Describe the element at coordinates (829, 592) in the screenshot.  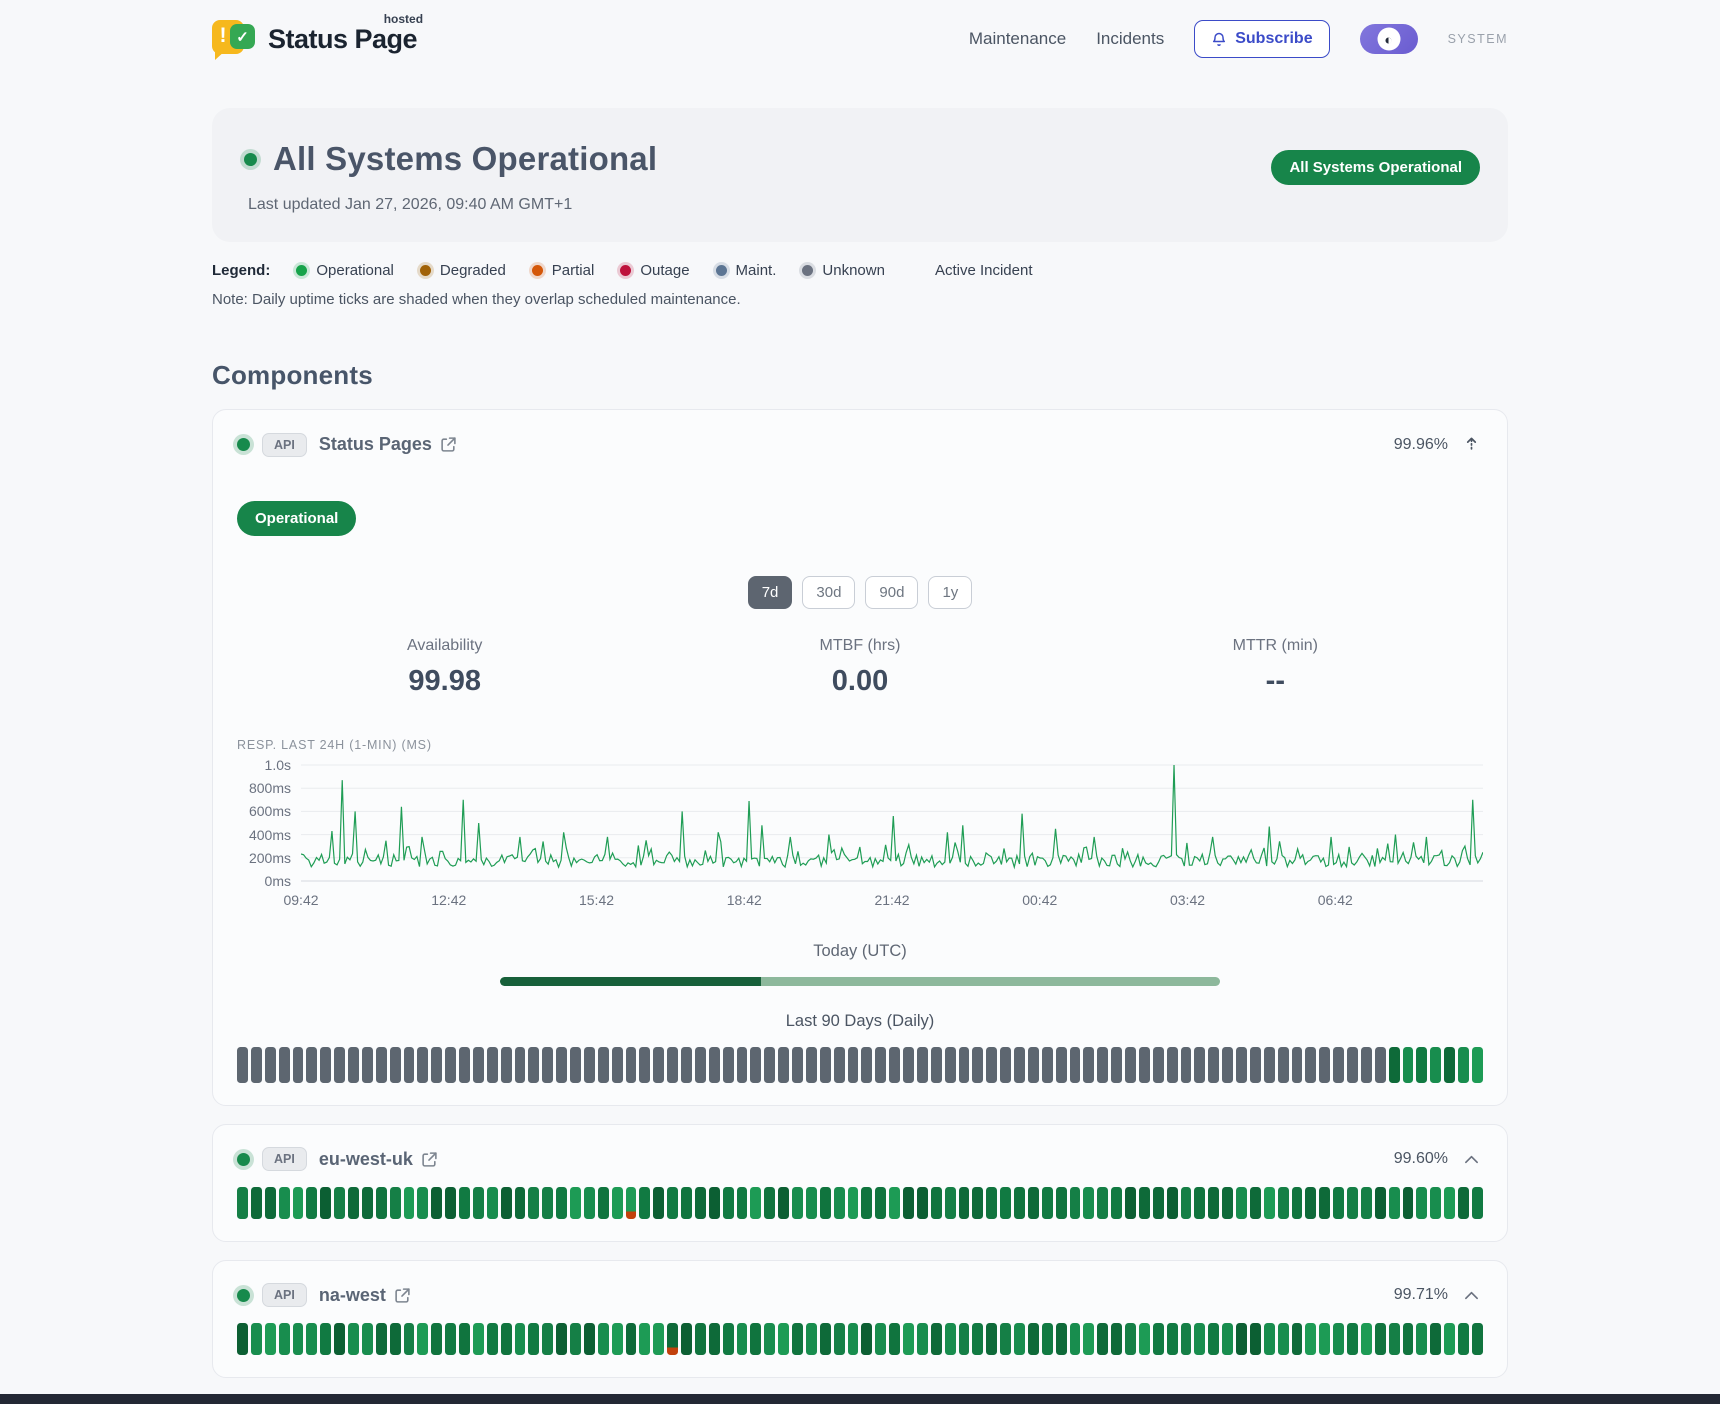
I see `range-button-30d: 30d` at that location.